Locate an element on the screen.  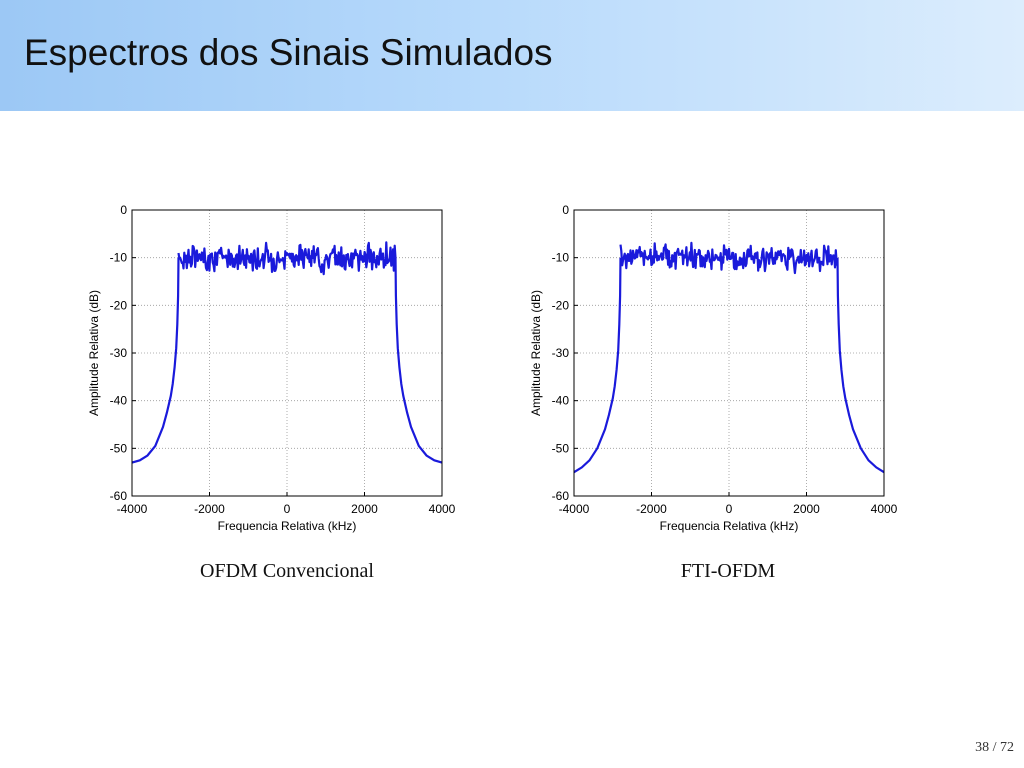
slide-header: Espectros dos Sinais Simulados is located at coordinates (512, 55).